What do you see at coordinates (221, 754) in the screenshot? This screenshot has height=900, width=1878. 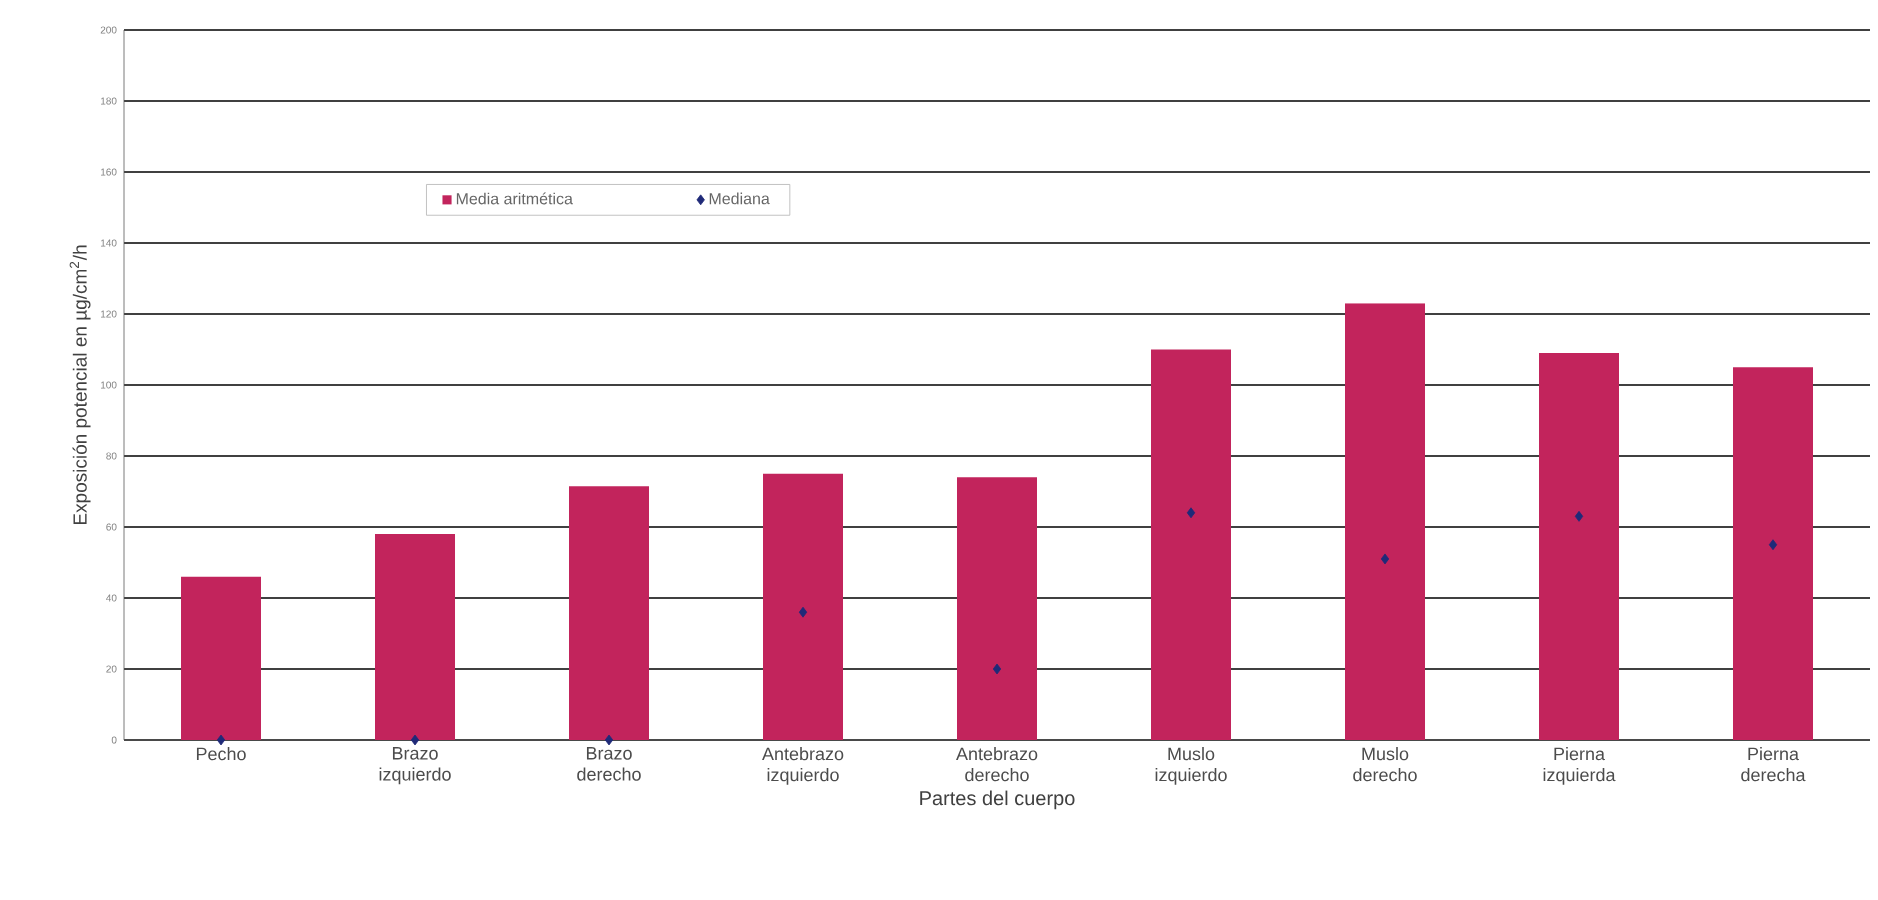 I see `x-tick-label: Pecho` at bounding box center [221, 754].